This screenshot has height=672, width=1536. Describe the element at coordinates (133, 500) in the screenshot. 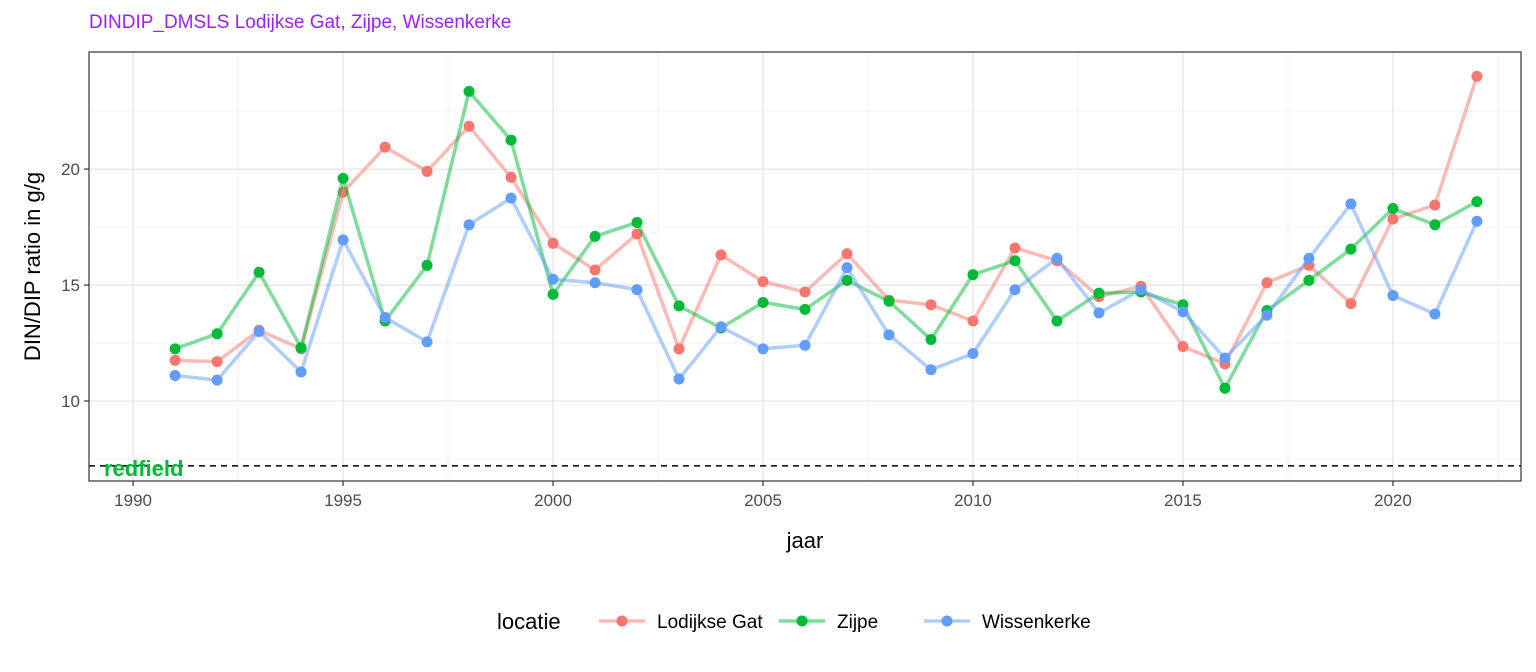

I see `x-tick-label: 1990` at that location.